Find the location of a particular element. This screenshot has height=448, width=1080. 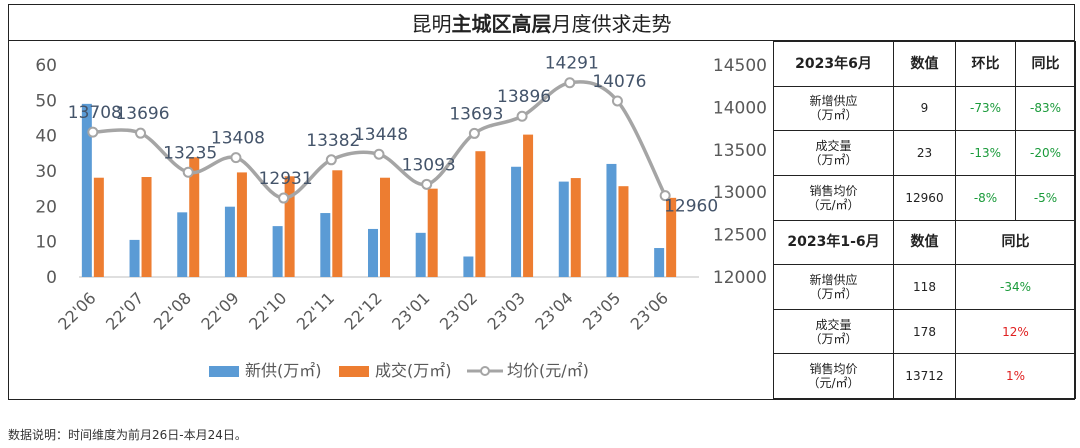

legend-swatch-transaction is located at coordinates (354, 371).